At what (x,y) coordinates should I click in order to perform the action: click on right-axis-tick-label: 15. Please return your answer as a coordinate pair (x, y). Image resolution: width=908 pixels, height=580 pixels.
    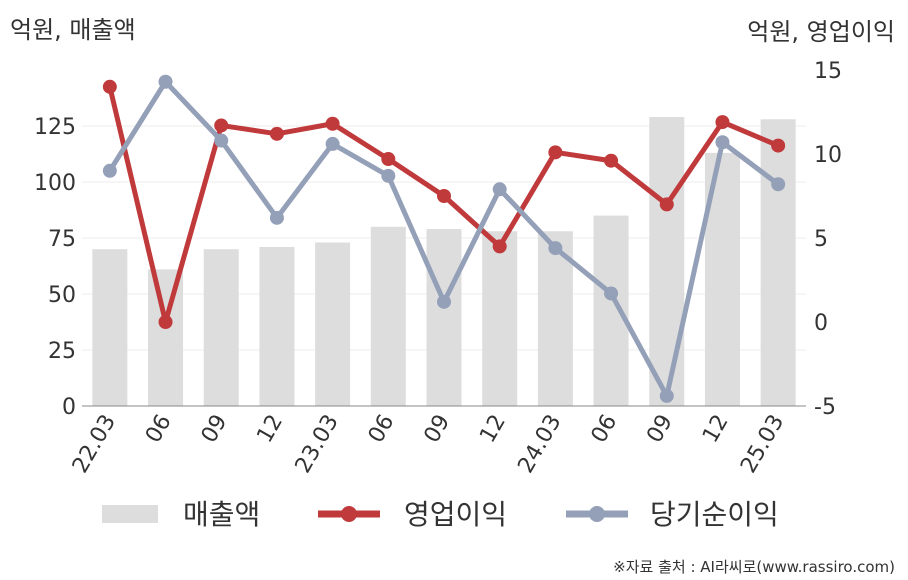
    Looking at the image, I should click on (828, 71).